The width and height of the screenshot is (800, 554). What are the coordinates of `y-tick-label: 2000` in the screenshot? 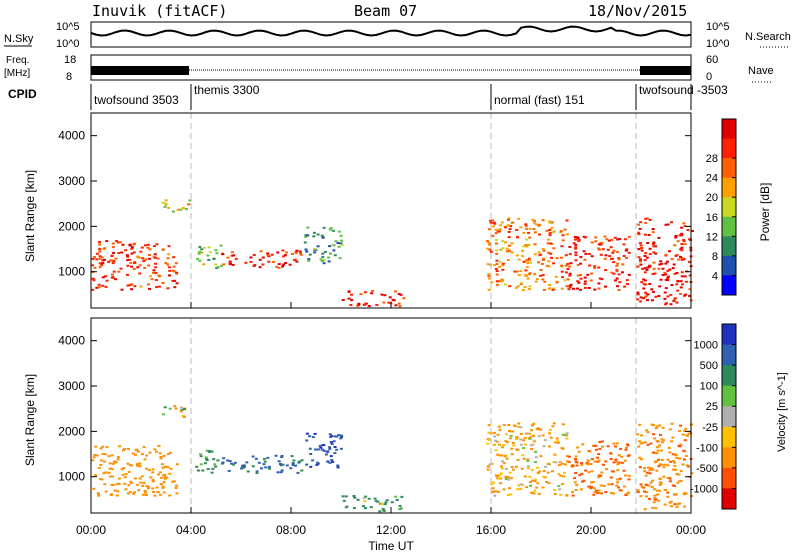 It's located at (71, 226).